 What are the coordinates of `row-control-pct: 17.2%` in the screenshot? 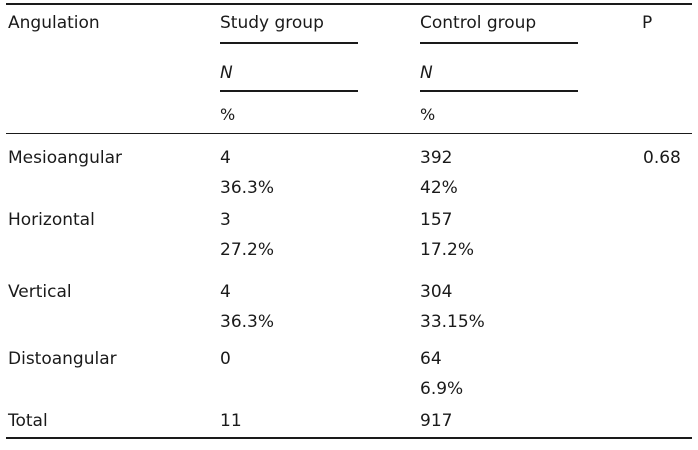 It's located at (447, 250).